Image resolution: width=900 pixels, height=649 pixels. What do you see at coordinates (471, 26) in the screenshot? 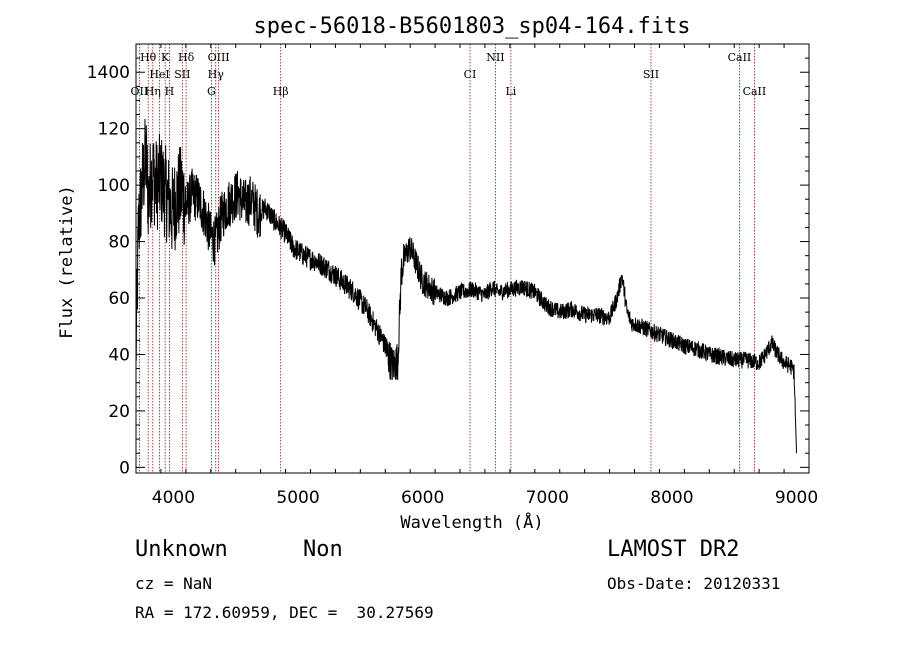
I see `chart-title: spec-56018-B5601803_sp04-164.fits` at bounding box center [471, 26].